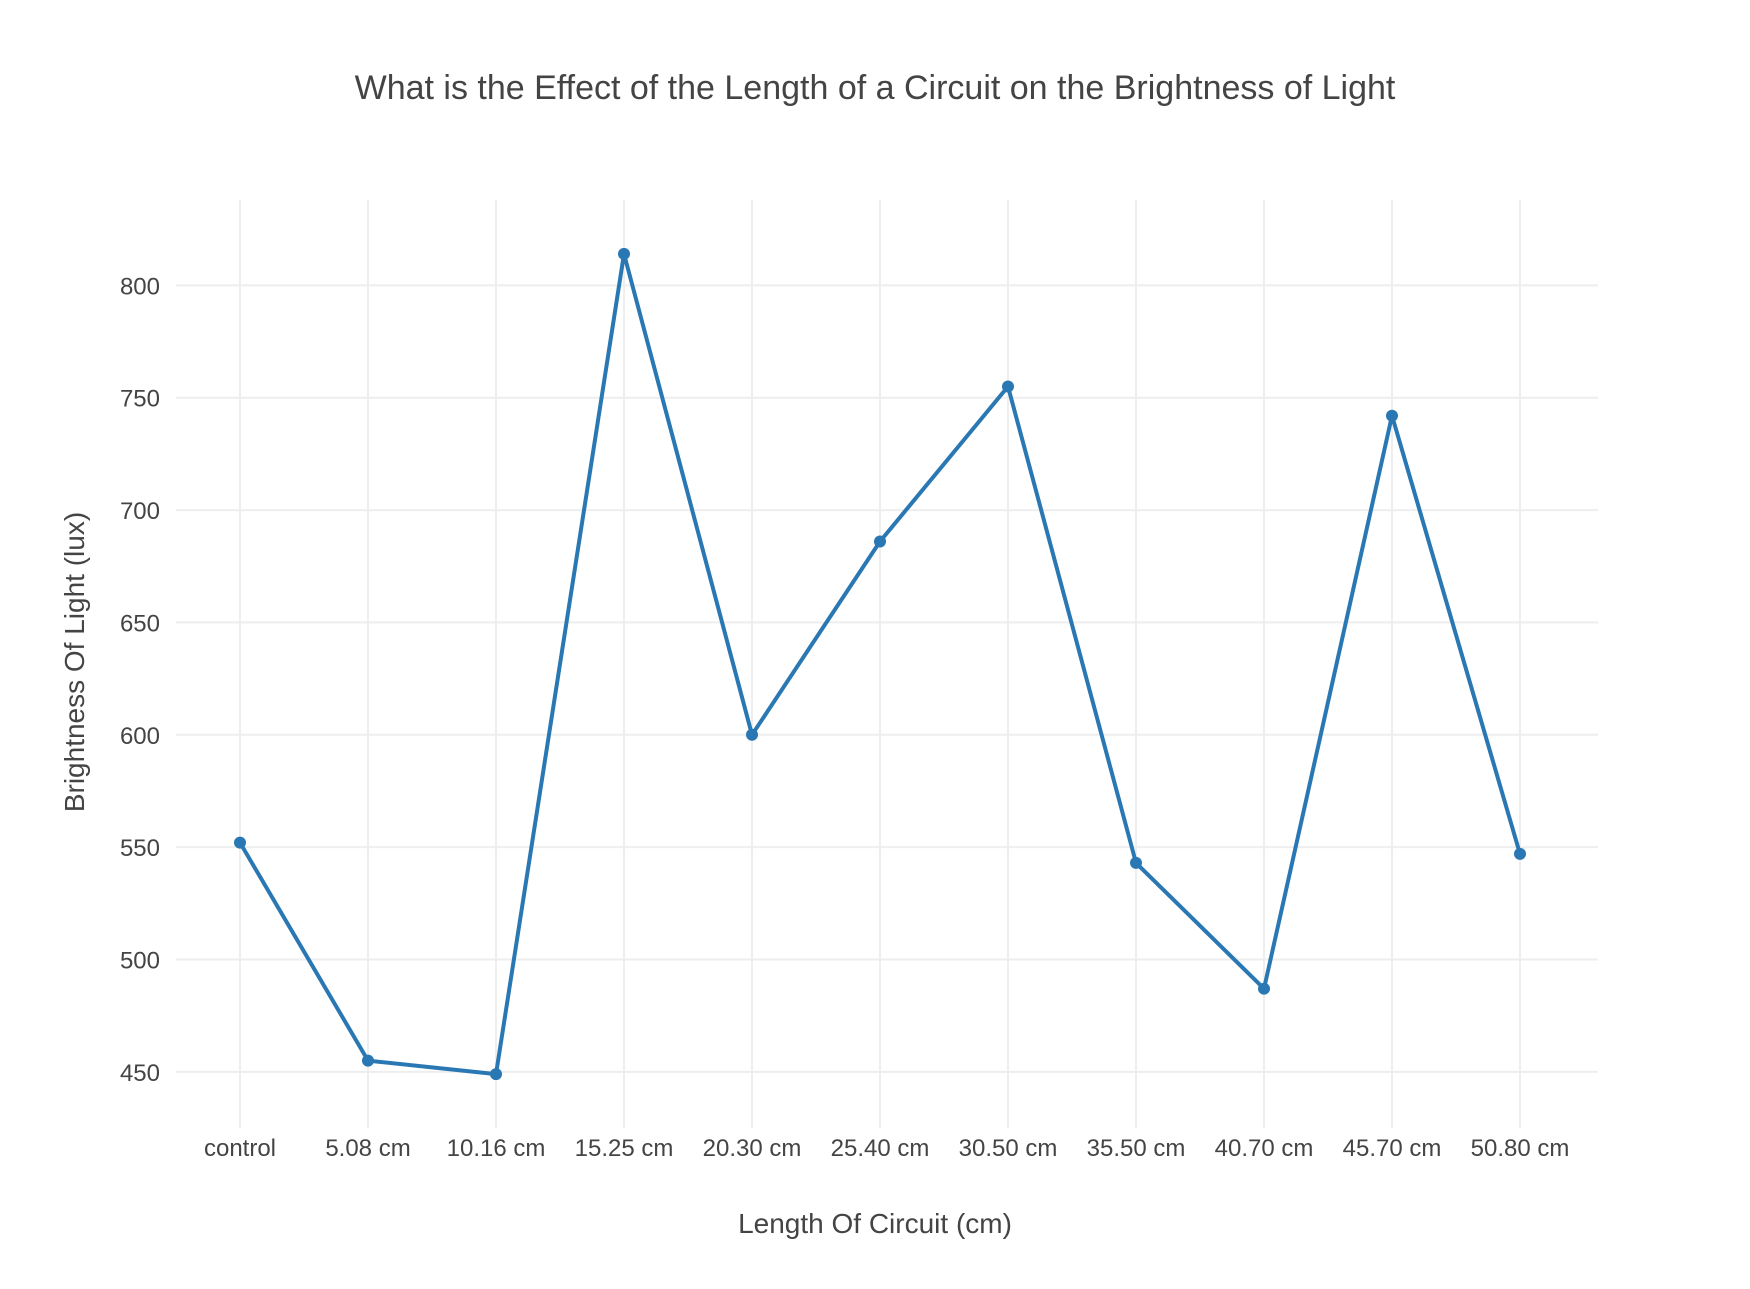 The width and height of the screenshot is (1750, 1289). Describe the element at coordinates (1520, 1148) in the screenshot. I see `x-tick-label: 50.80 cm` at that location.